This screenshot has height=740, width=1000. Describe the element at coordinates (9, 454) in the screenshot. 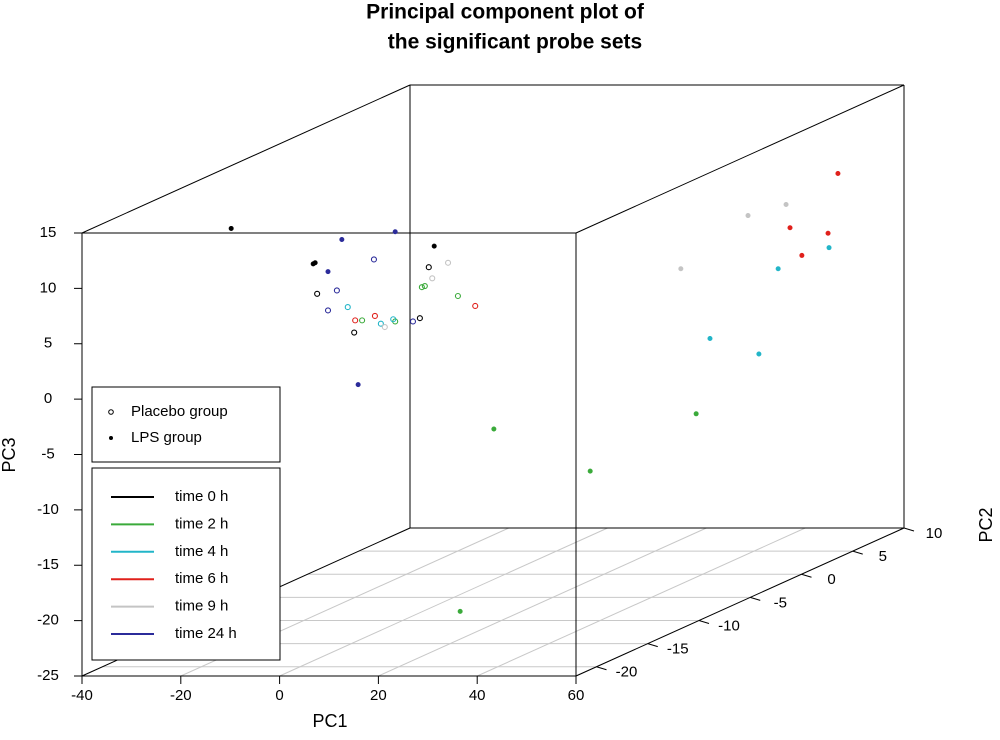

I see `z-axis-label: PC3` at that location.